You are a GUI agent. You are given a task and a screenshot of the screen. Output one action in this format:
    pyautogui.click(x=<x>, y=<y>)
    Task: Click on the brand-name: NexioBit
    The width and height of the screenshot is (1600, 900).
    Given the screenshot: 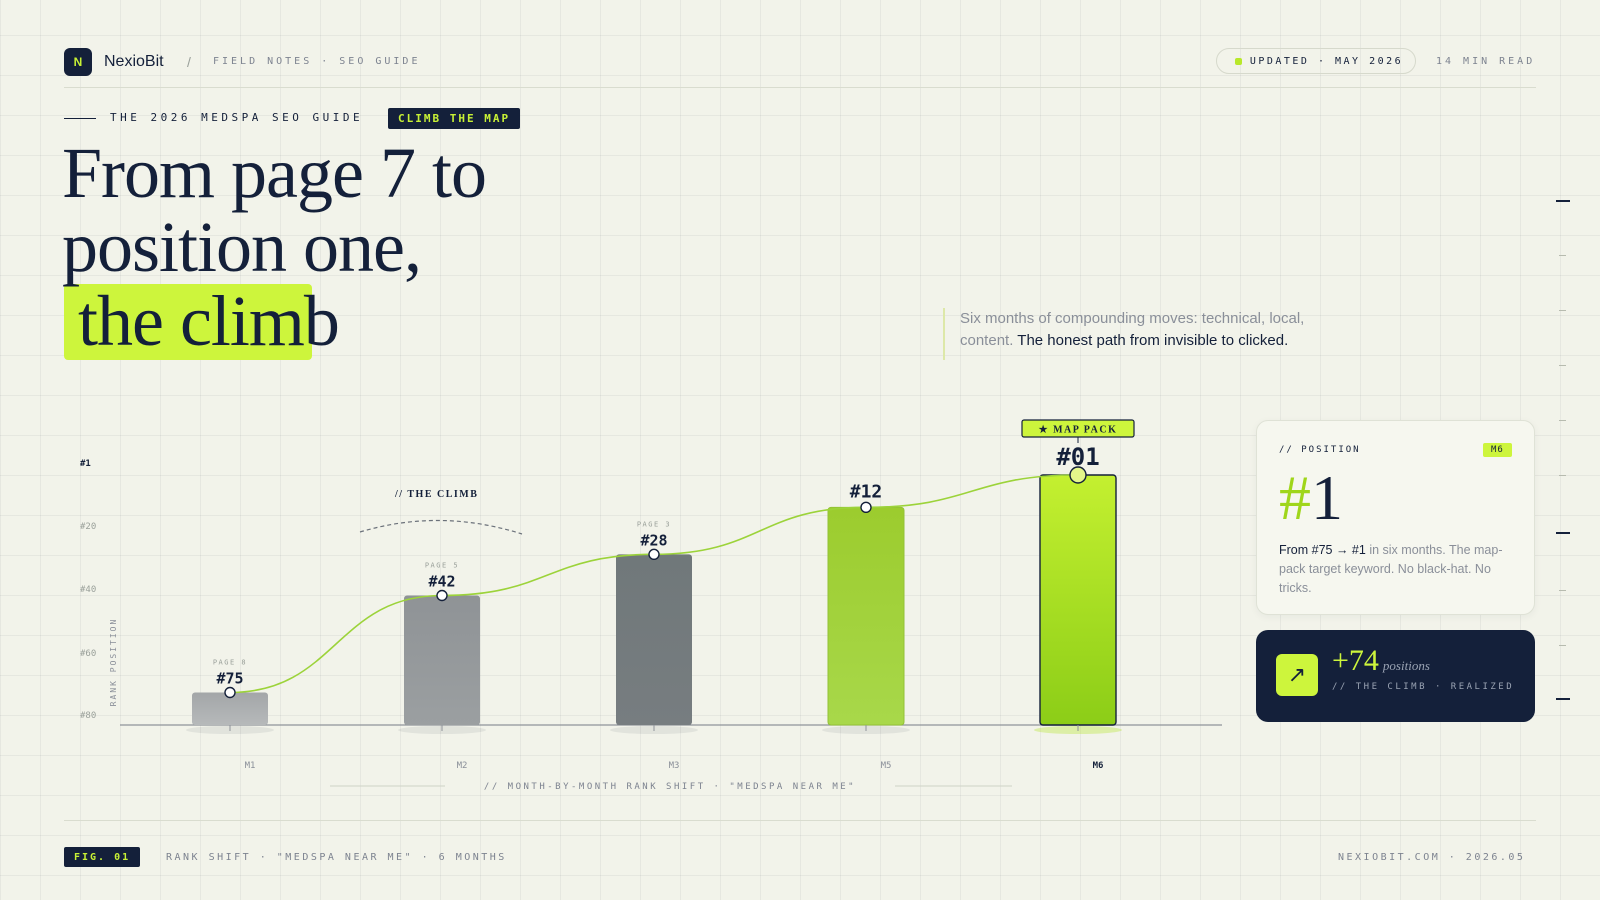 What is the action you would take?
    pyautogui.click(x=134, y=61)
    